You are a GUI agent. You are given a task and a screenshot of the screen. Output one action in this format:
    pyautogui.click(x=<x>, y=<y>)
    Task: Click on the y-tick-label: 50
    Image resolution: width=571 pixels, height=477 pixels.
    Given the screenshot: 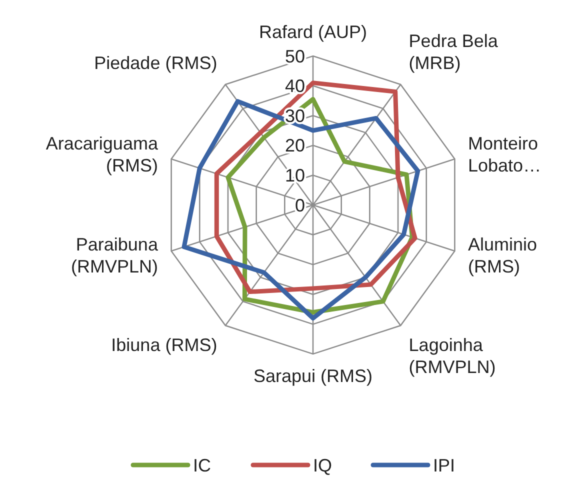 What is the action you would take?
    pyautogui.click(x=294, y=56)
    